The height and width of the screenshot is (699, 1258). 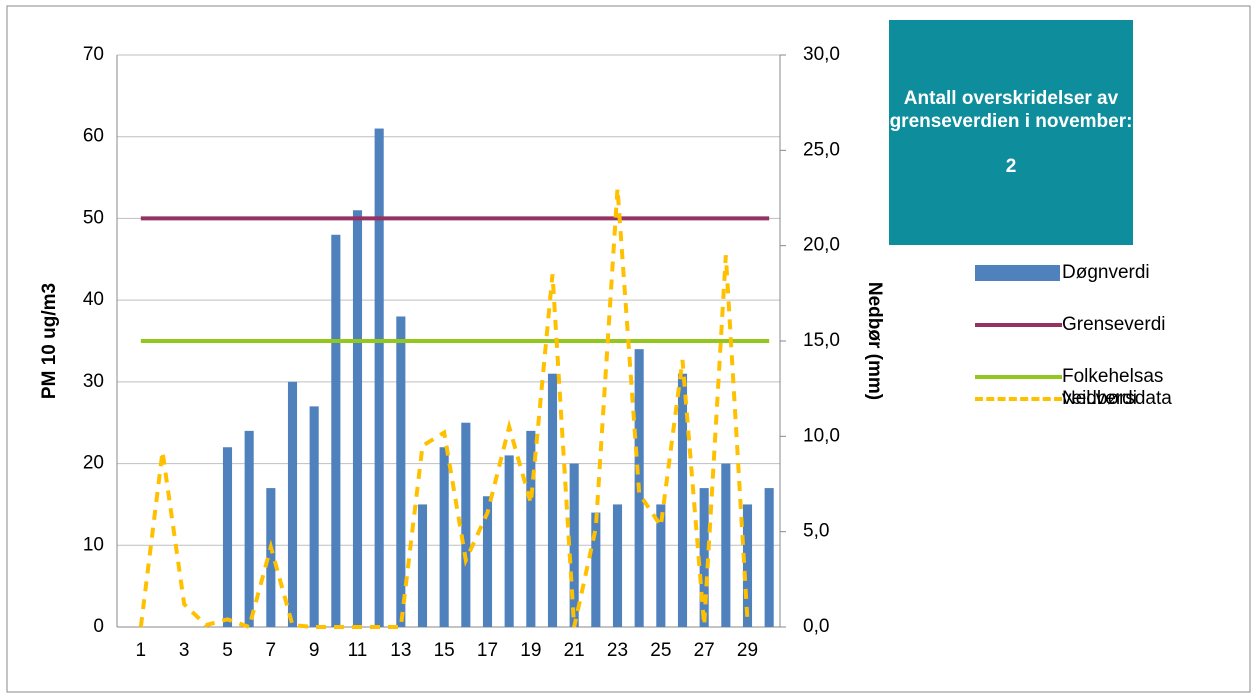 I want to click on y-tick-label: 40, so click(x=93, y=299).